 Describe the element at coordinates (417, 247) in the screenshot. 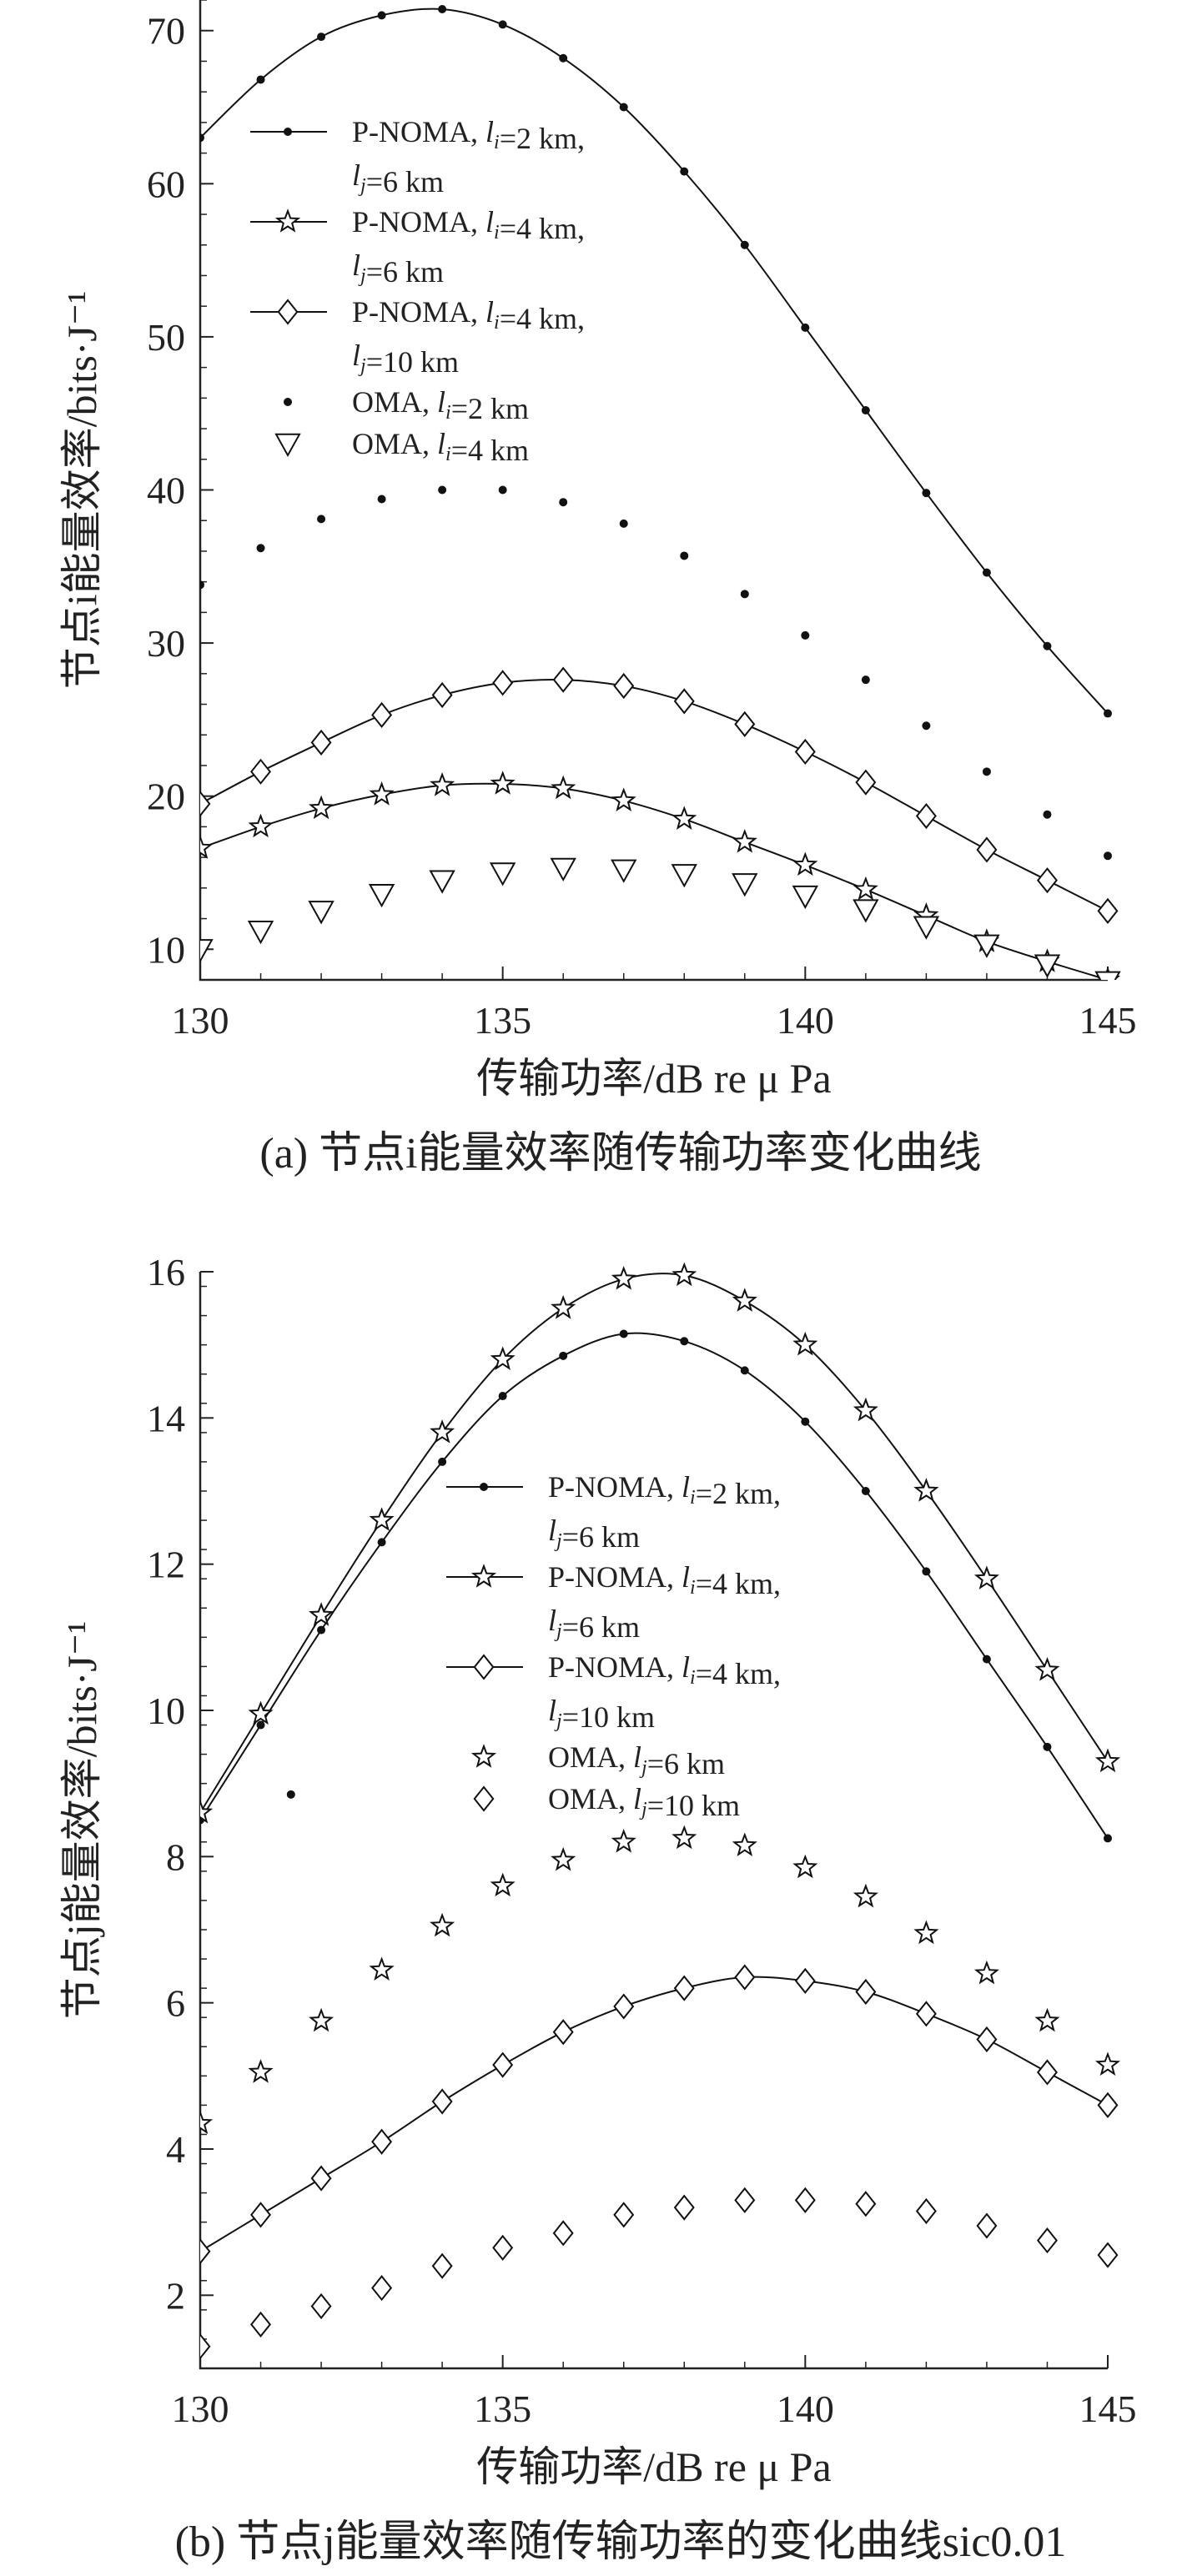

I see `legend-item-2: P-NOMA, li=4 km,lj=6 km` at that location.